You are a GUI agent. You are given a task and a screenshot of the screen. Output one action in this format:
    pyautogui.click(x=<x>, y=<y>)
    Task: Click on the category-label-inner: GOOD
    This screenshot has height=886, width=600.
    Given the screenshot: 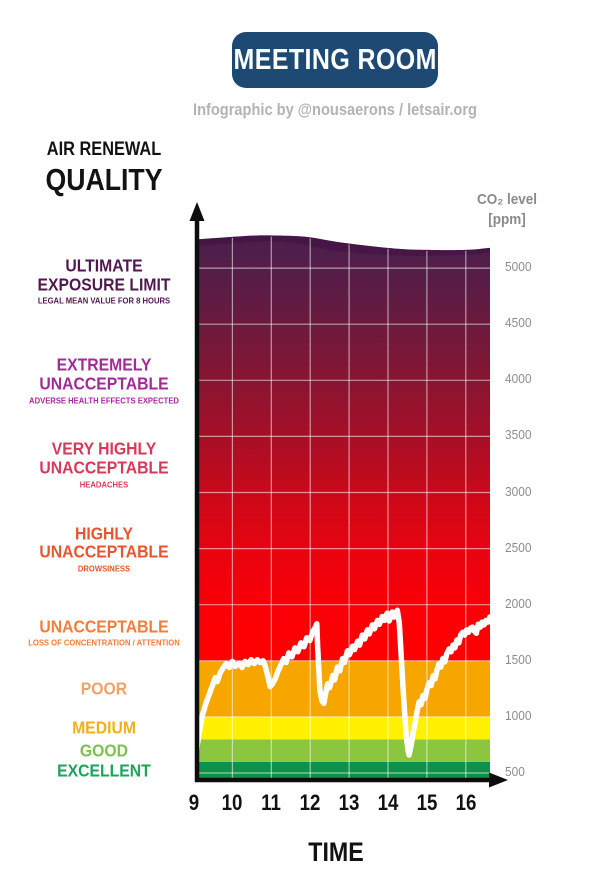 What is the action you would take?
    pyautogui.click(x=103, y=750)
    